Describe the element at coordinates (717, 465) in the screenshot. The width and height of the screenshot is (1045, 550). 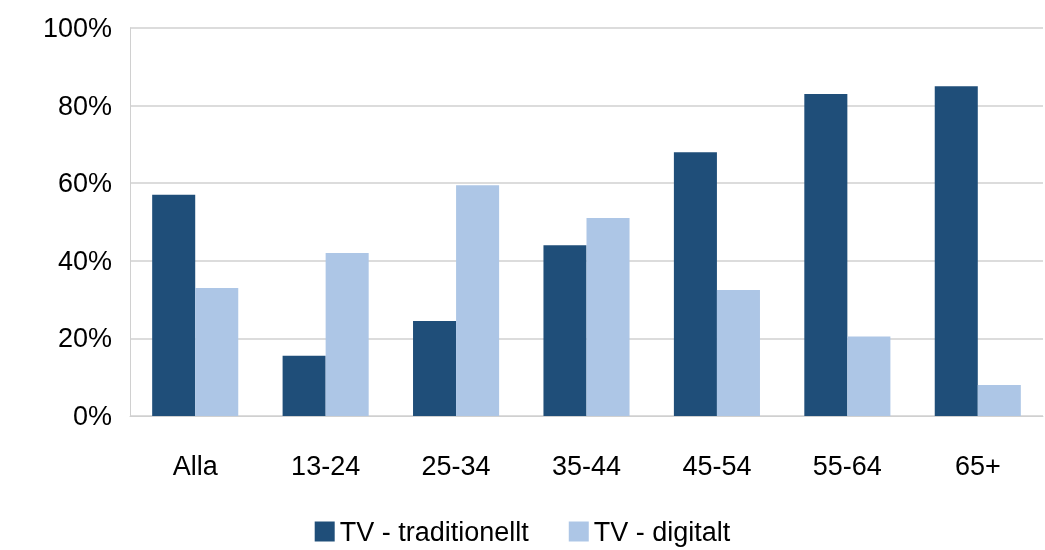
I see `x-tick-label: 45-54` at that location.